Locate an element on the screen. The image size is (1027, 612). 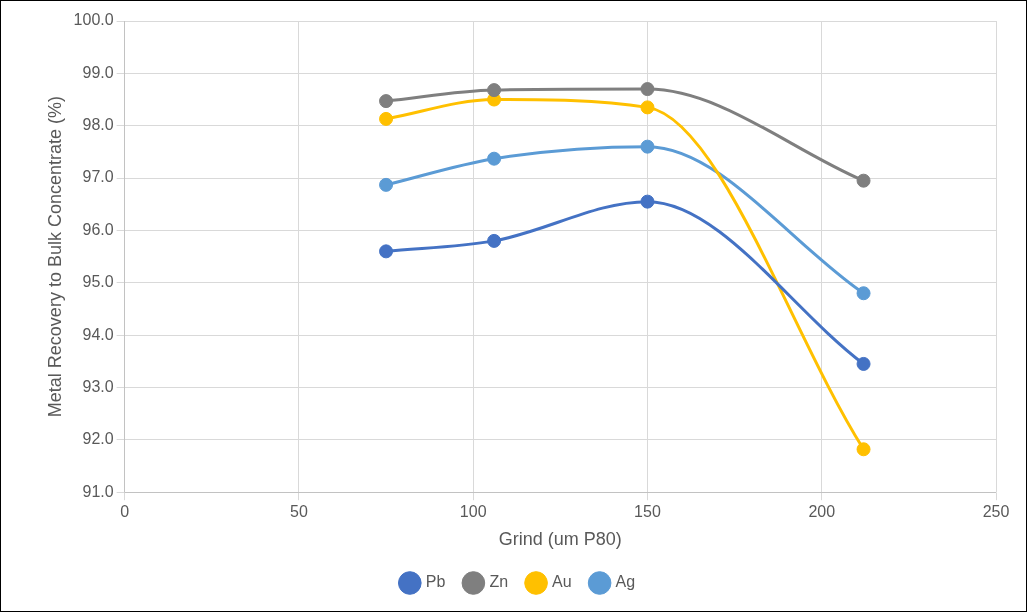
y-axis-title: Metal Recovery to Bulk Concentrate (%) is located at coordinates (54, 257).